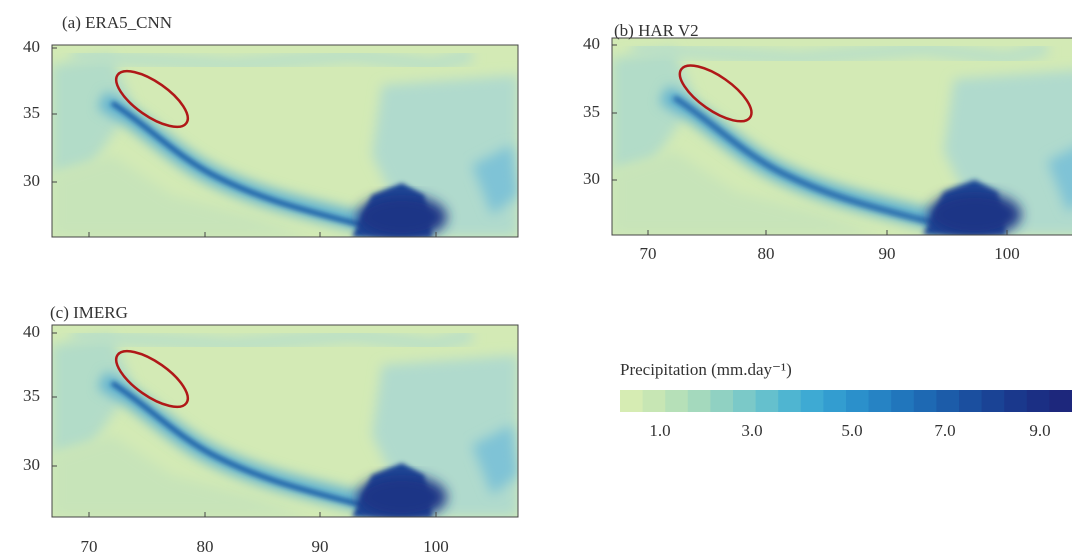  Describe the element at coordinates (89, 312) in the screenshot. I see `panel-title: (c) IMERG` at that location.